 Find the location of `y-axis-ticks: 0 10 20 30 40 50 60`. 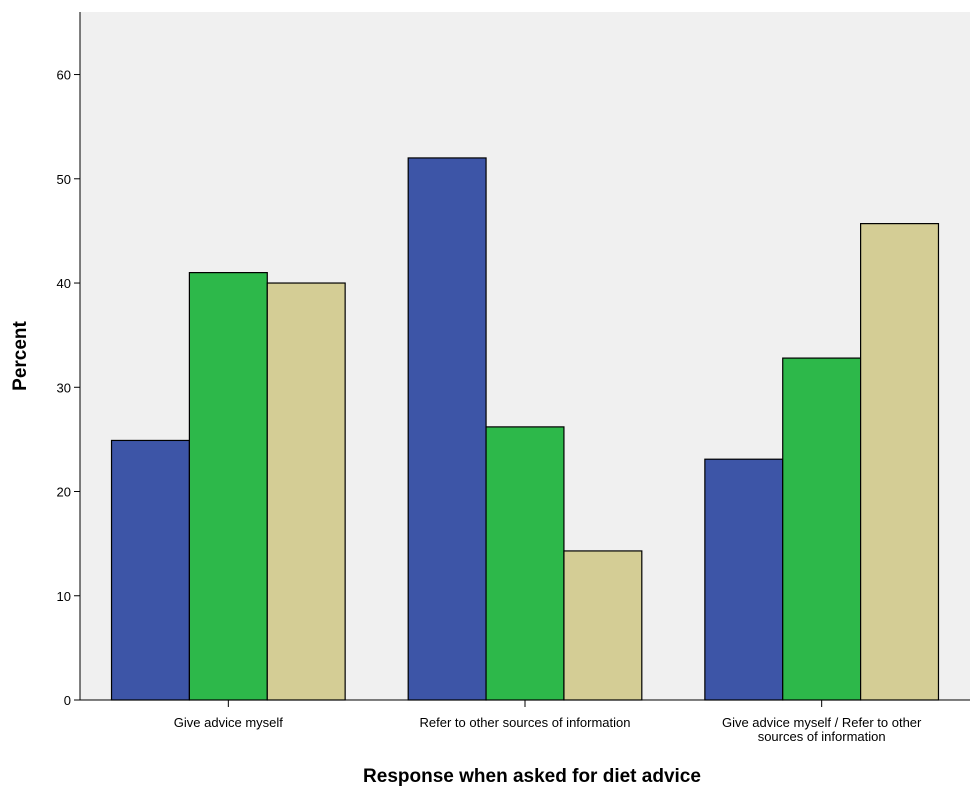

y-axis-ticks: 0 10 20 30 40 50 60 is located at coordinates (68, 388).